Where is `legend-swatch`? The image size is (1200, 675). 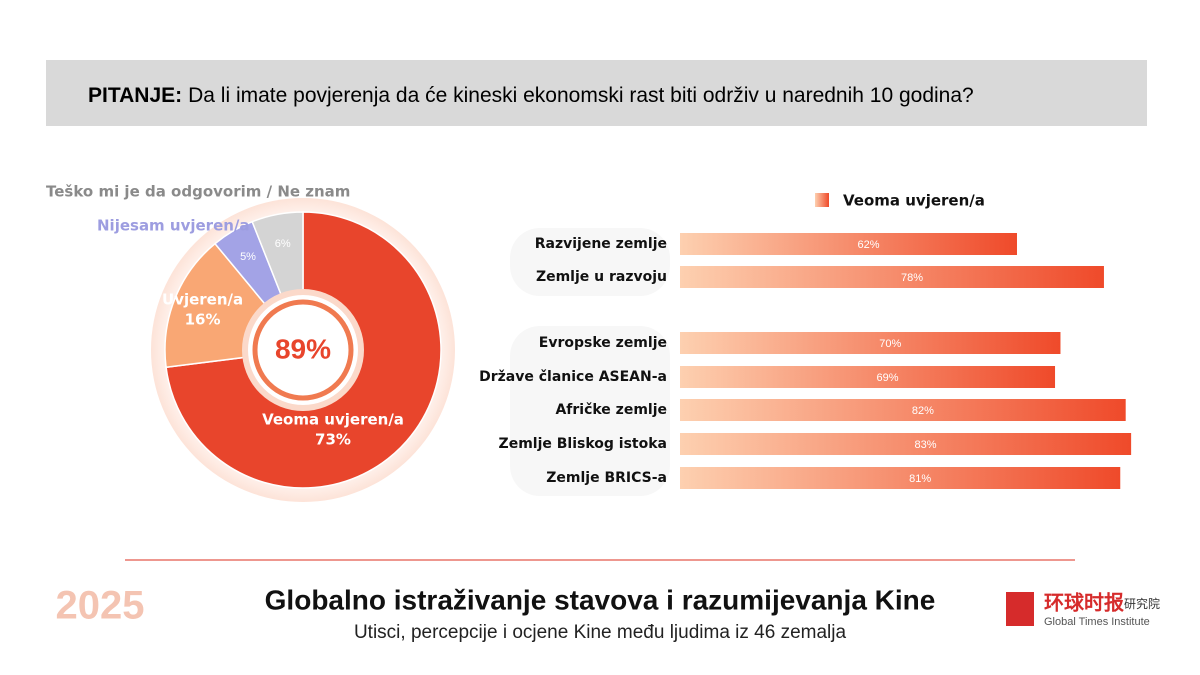 legend-swatch is located at coordinates (822, 200).